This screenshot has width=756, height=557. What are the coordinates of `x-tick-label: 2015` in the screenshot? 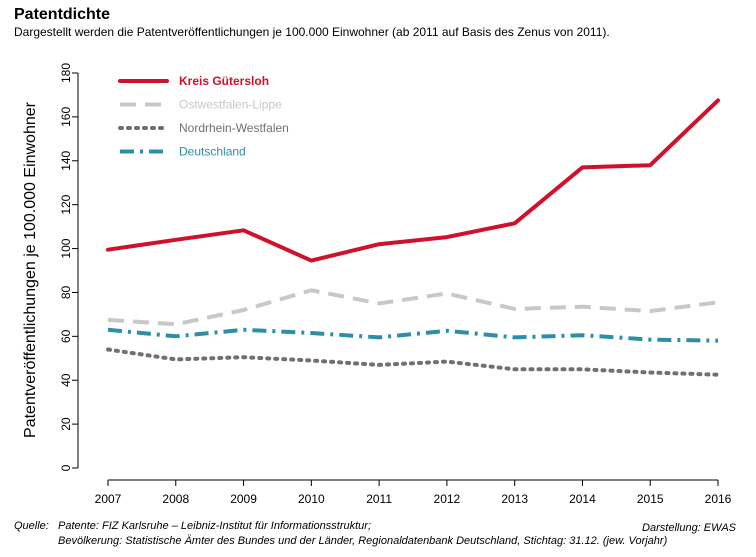 It's located at (650, 499).